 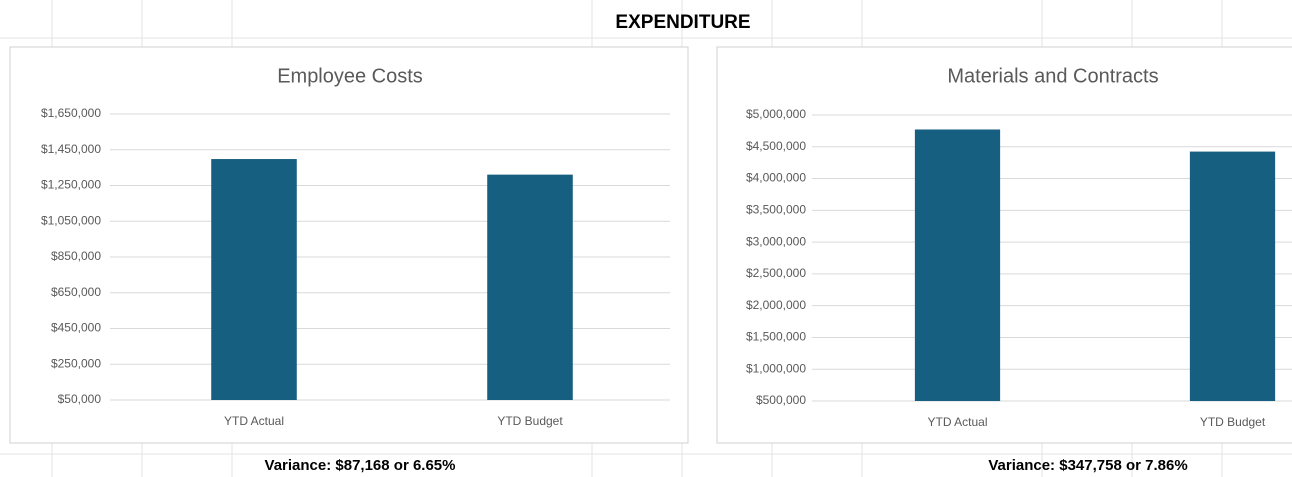 I want to click on y-tick-label: $650,000, so click(x=76, y=292).